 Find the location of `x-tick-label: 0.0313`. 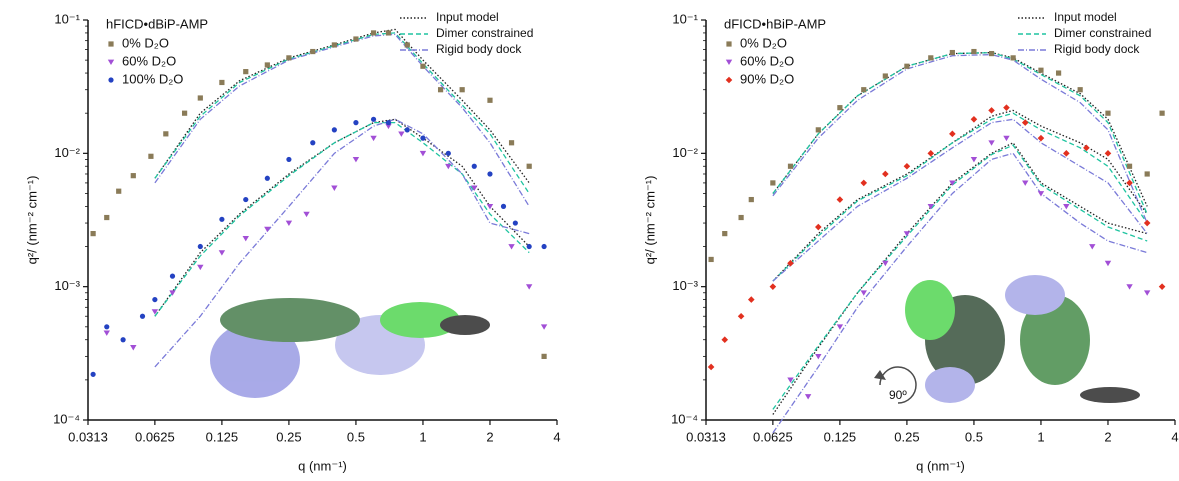

x-tick-label: 0.0313 is located at coordinates (88, 436).